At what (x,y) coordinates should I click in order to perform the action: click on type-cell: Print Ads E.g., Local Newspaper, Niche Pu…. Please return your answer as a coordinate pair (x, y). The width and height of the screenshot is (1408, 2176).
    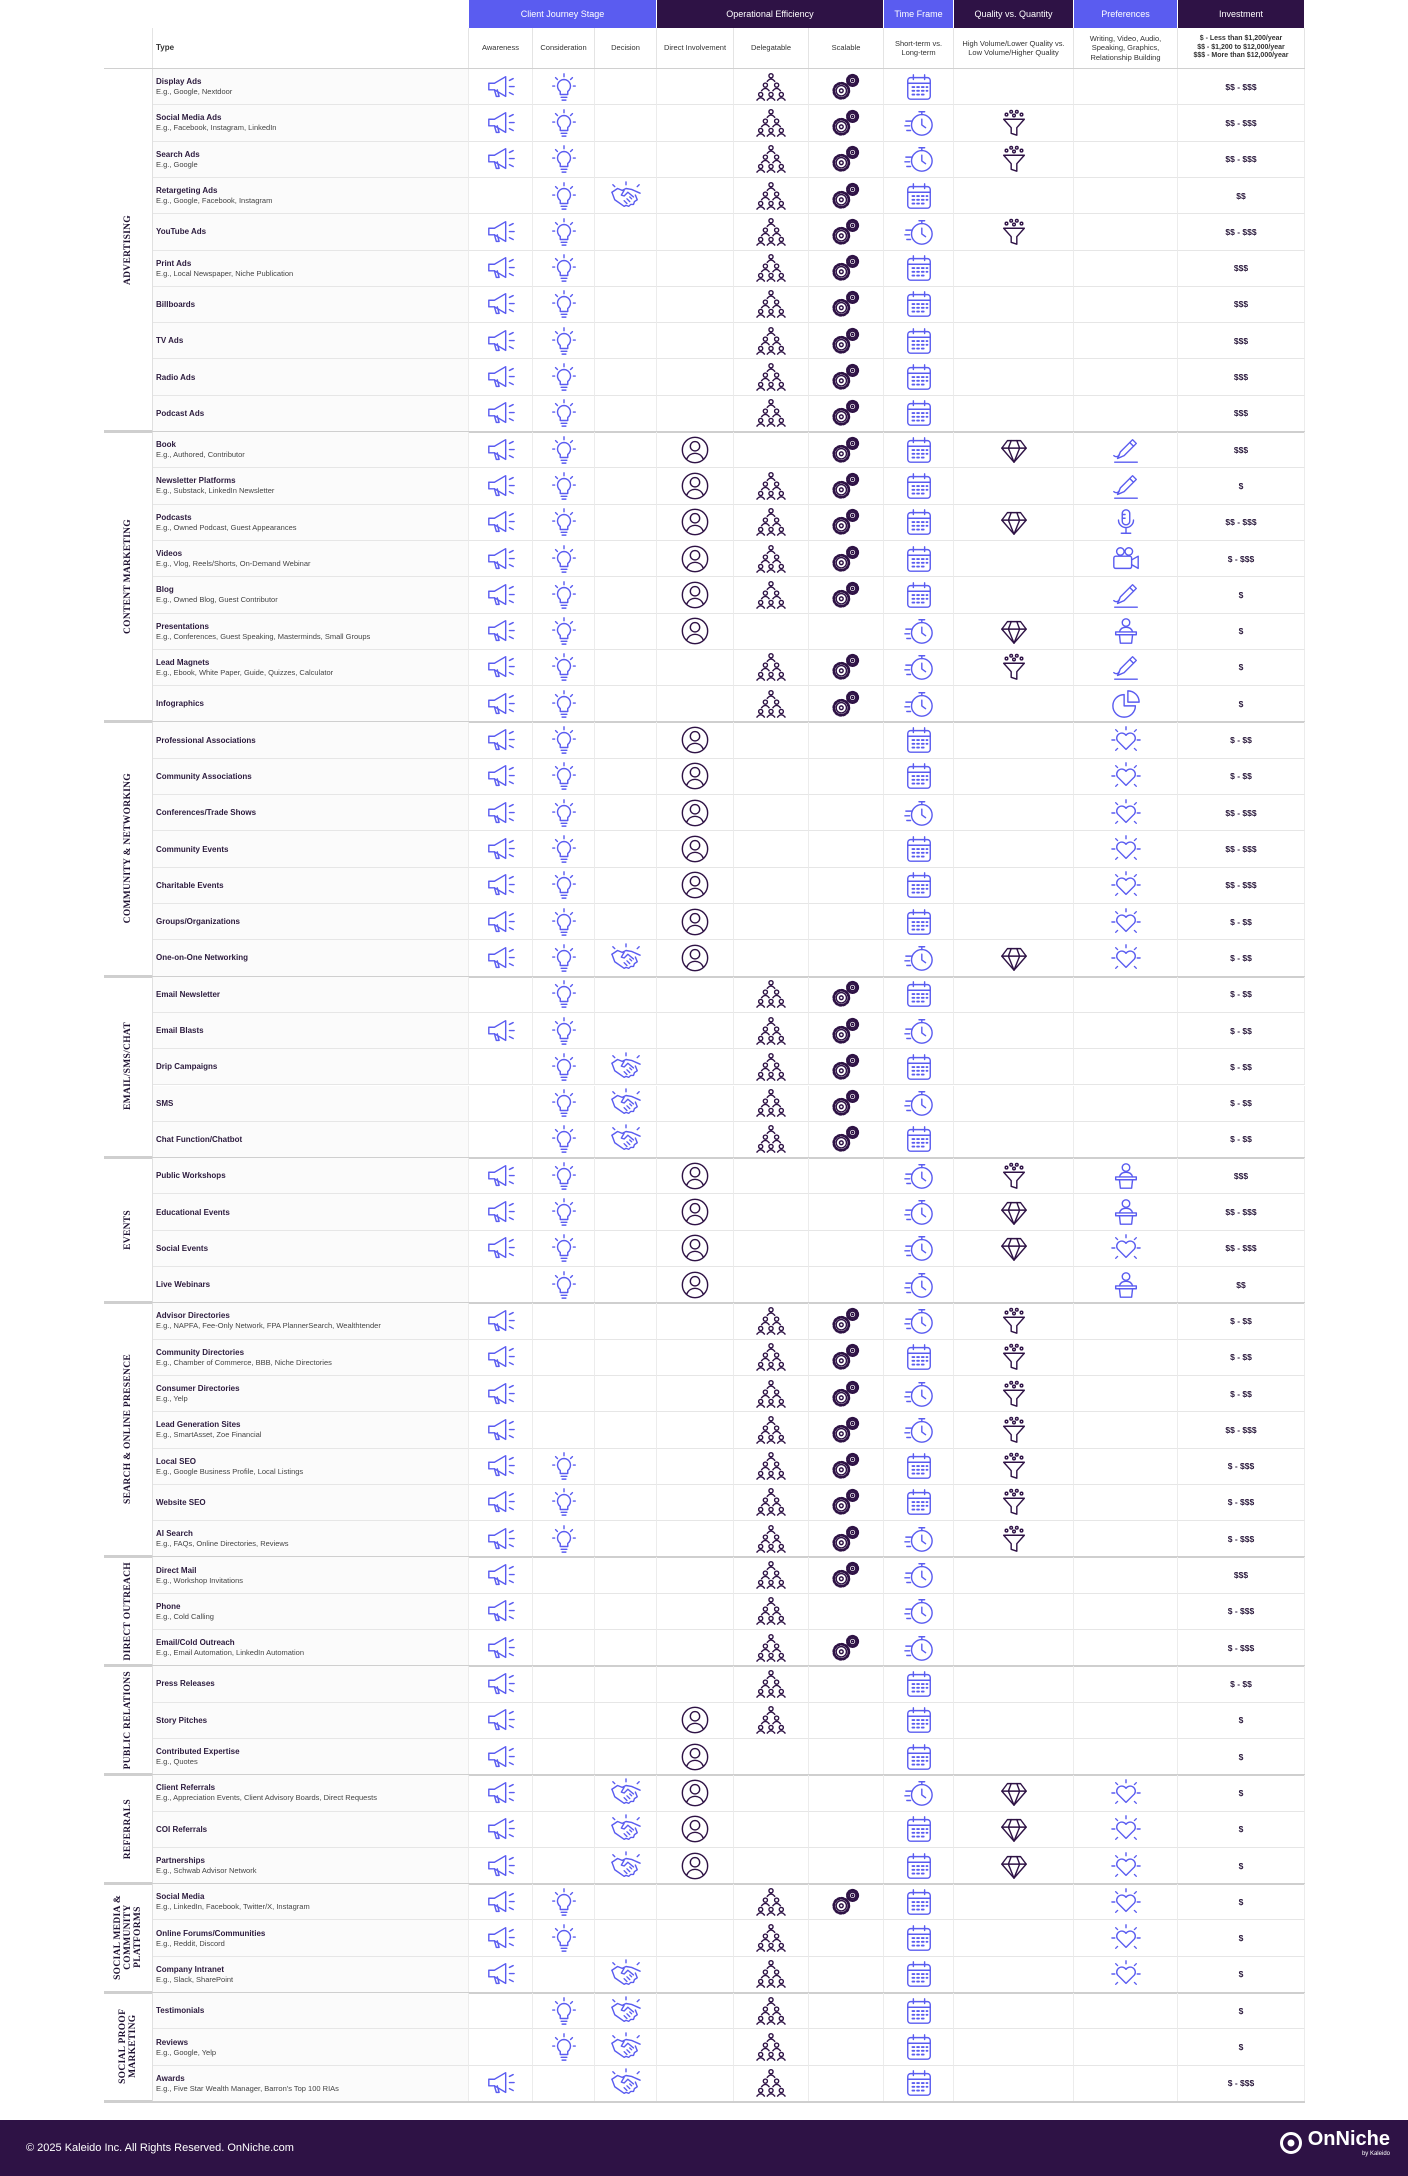
    Looking at the image, I should click on (311, 268).